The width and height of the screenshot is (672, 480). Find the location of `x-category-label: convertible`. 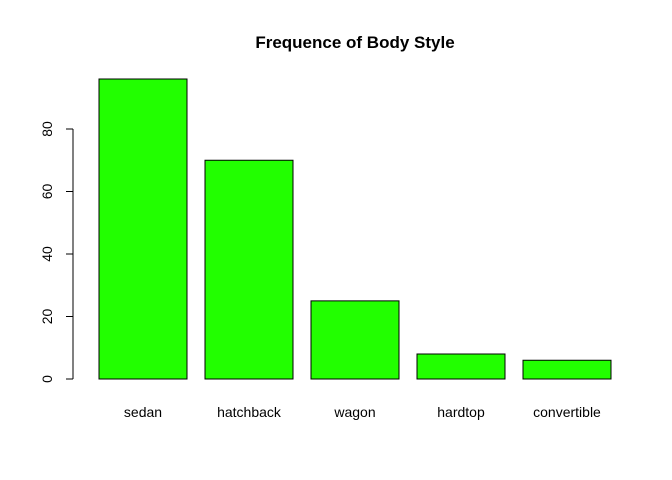

x-category-label: convertible is located at coordinates (567, 412).